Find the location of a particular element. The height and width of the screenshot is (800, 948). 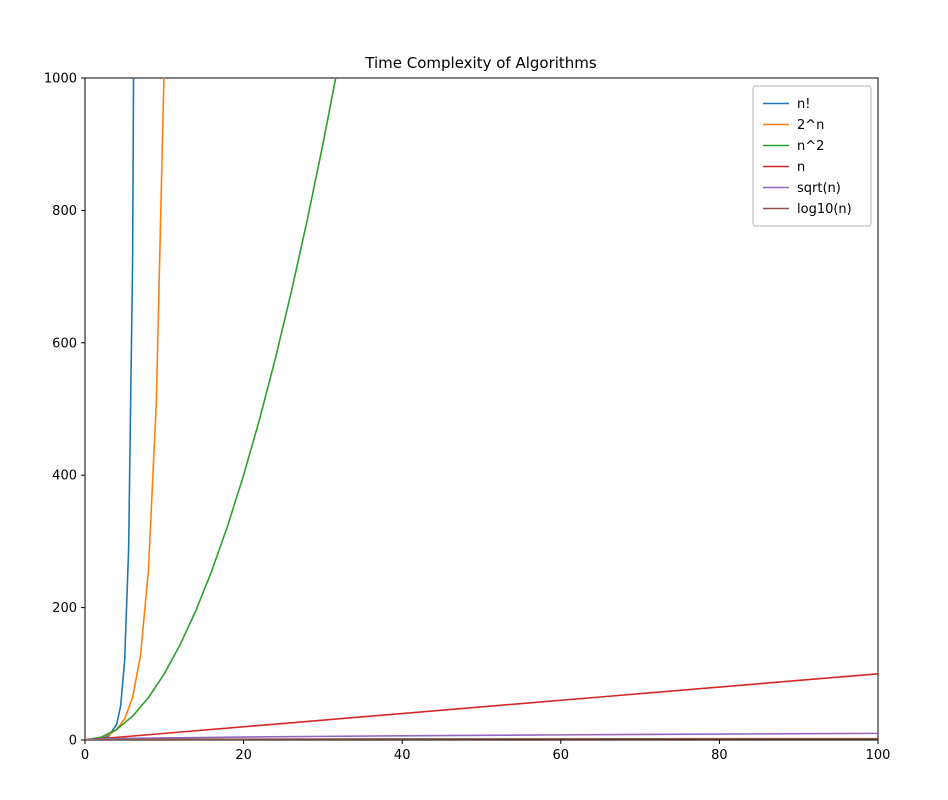

x-axis: 0 20 40 60 80 100 is located at coordinates (486, 751).